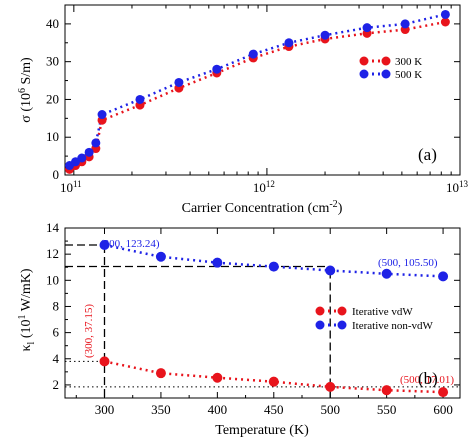 This screenshot has height=443, width=470. Describe the element at coordinates (386, 61) in the screenshot. I see `legend-marker-300k-right` at that location.